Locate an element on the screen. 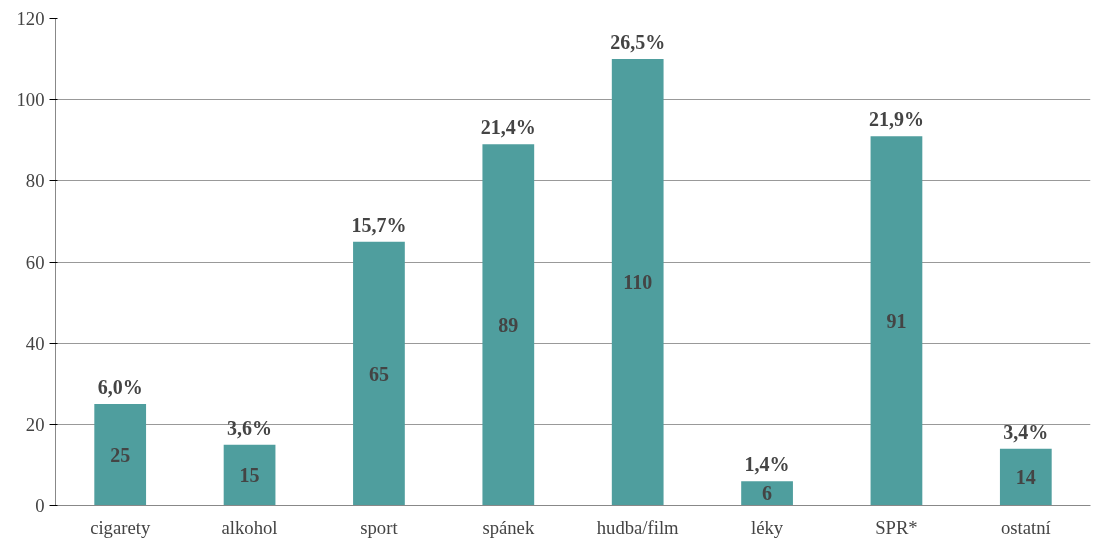 Image resolution: width=1107 pixels, height=545 pixels. y-tick-label: 80 is located at coordinates (35, 181).